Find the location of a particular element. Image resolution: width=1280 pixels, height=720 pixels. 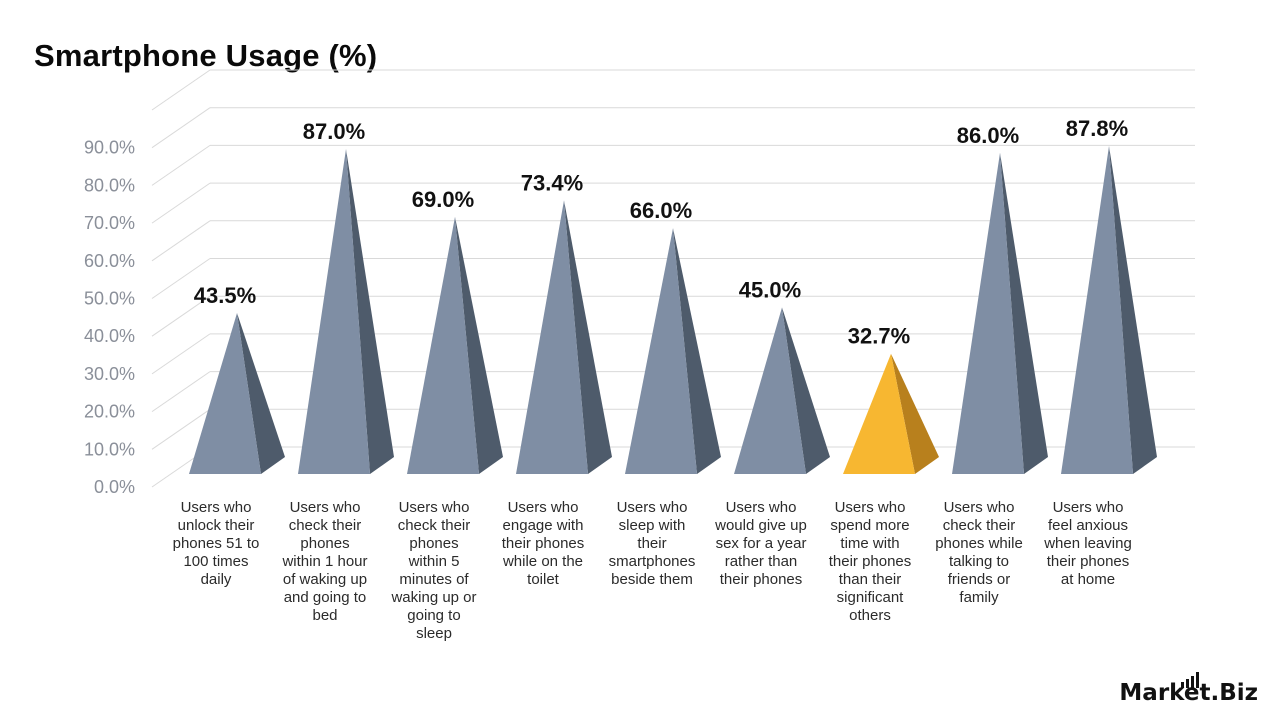

y-tick-label: 30.0% is located at coordinates (109, 374).